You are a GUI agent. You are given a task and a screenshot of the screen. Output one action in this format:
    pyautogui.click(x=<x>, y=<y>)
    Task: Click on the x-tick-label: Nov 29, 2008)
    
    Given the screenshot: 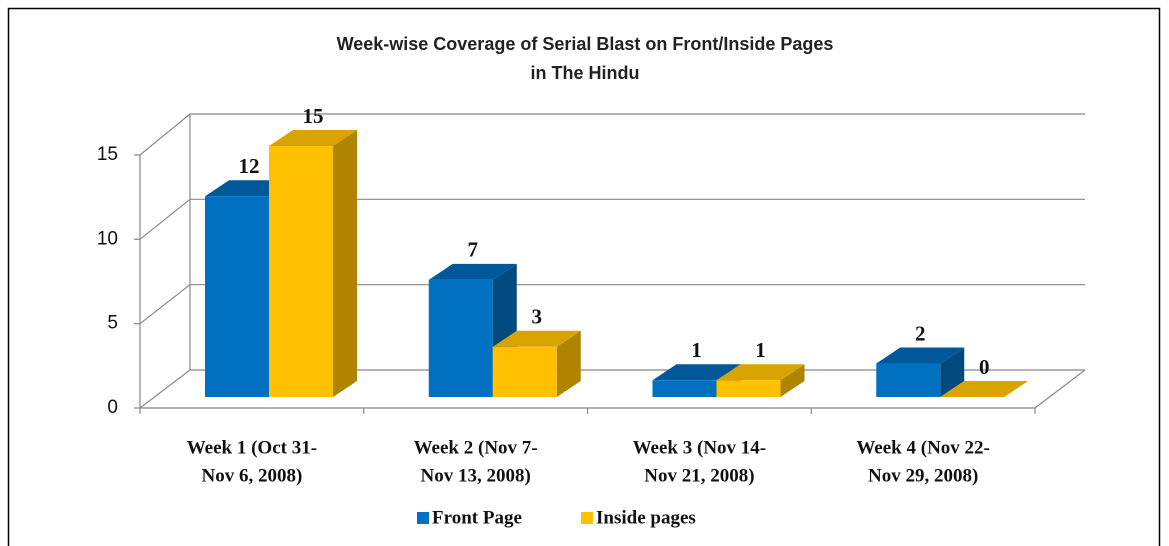 What is the action you would take?
    pyautogui.click(x=923, y=475)
    